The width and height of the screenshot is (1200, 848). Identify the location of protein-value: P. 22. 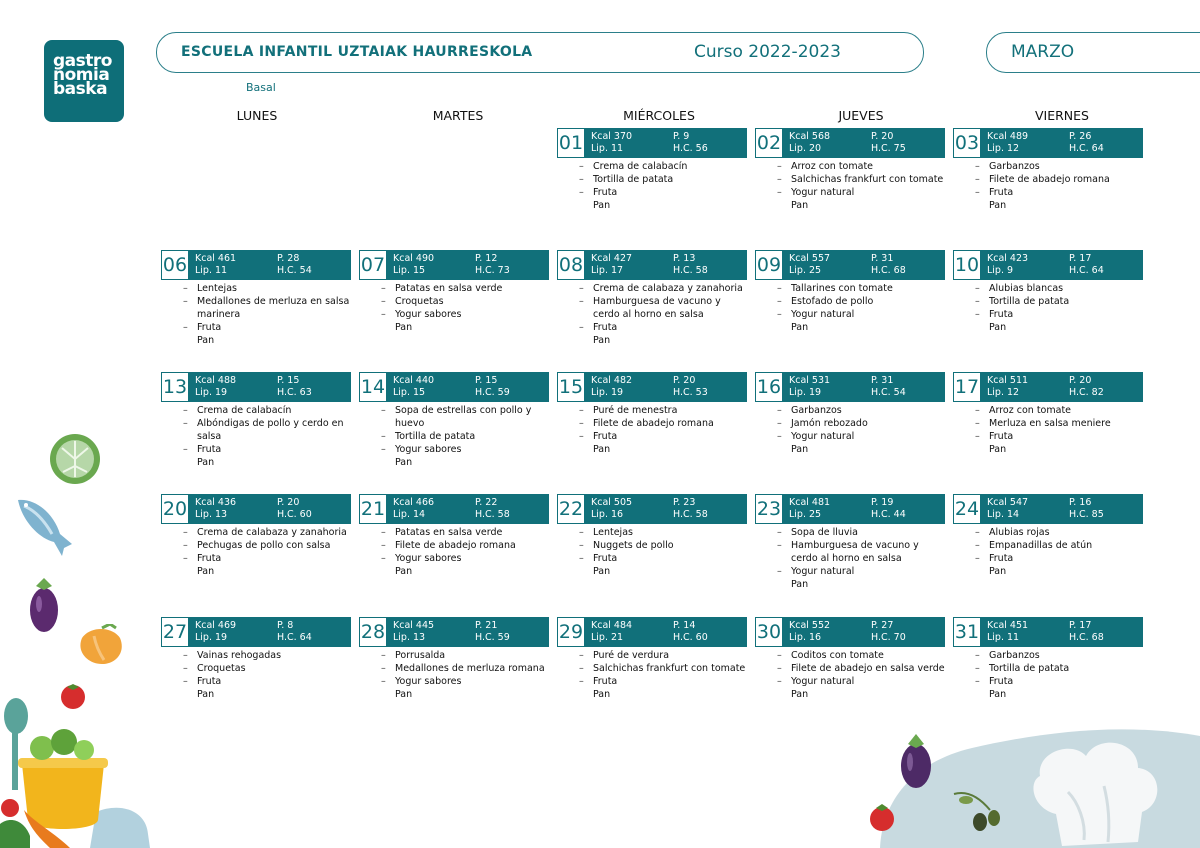
(486, 502).